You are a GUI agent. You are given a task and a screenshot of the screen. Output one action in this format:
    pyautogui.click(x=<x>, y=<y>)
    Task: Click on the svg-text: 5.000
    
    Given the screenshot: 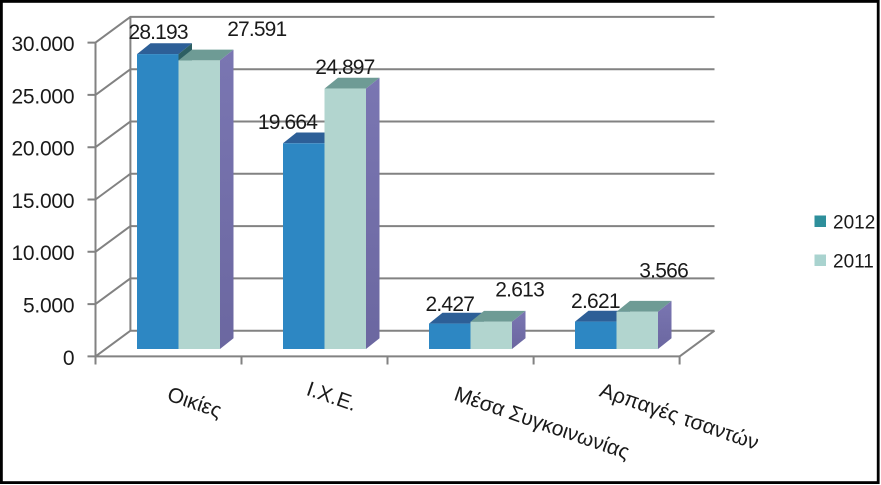 What is the action you would take?
    pyautogui.click(x=49, y=306)
    